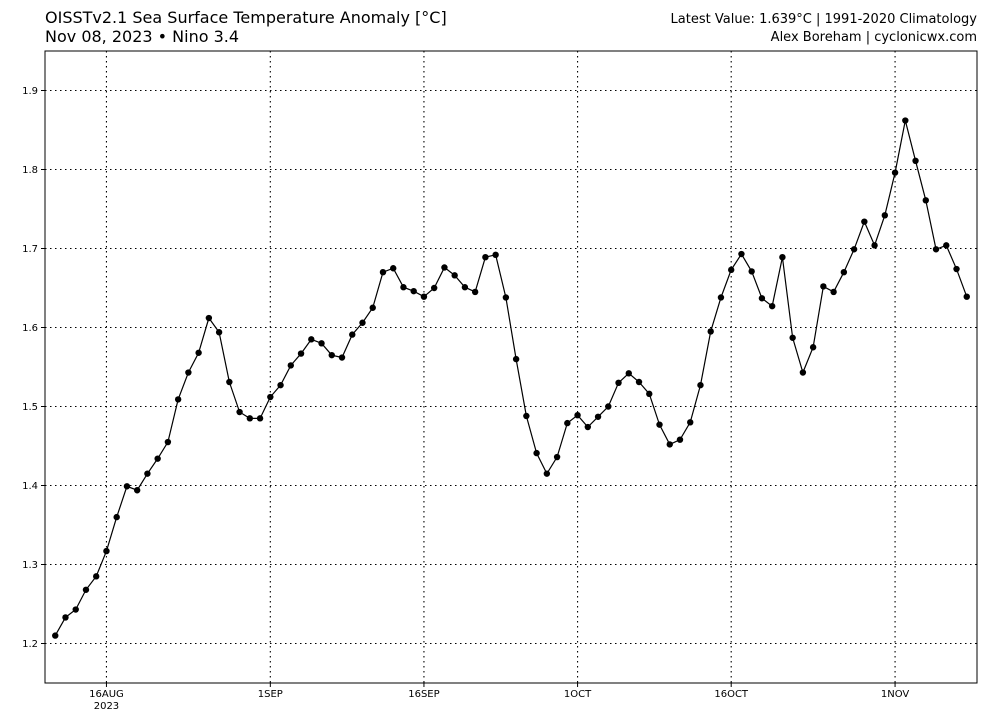  What do you see at coordinates (270, 694) in the screenshot?
I see `x-tick-label: 1SEP` at bounding box center [270, 694].